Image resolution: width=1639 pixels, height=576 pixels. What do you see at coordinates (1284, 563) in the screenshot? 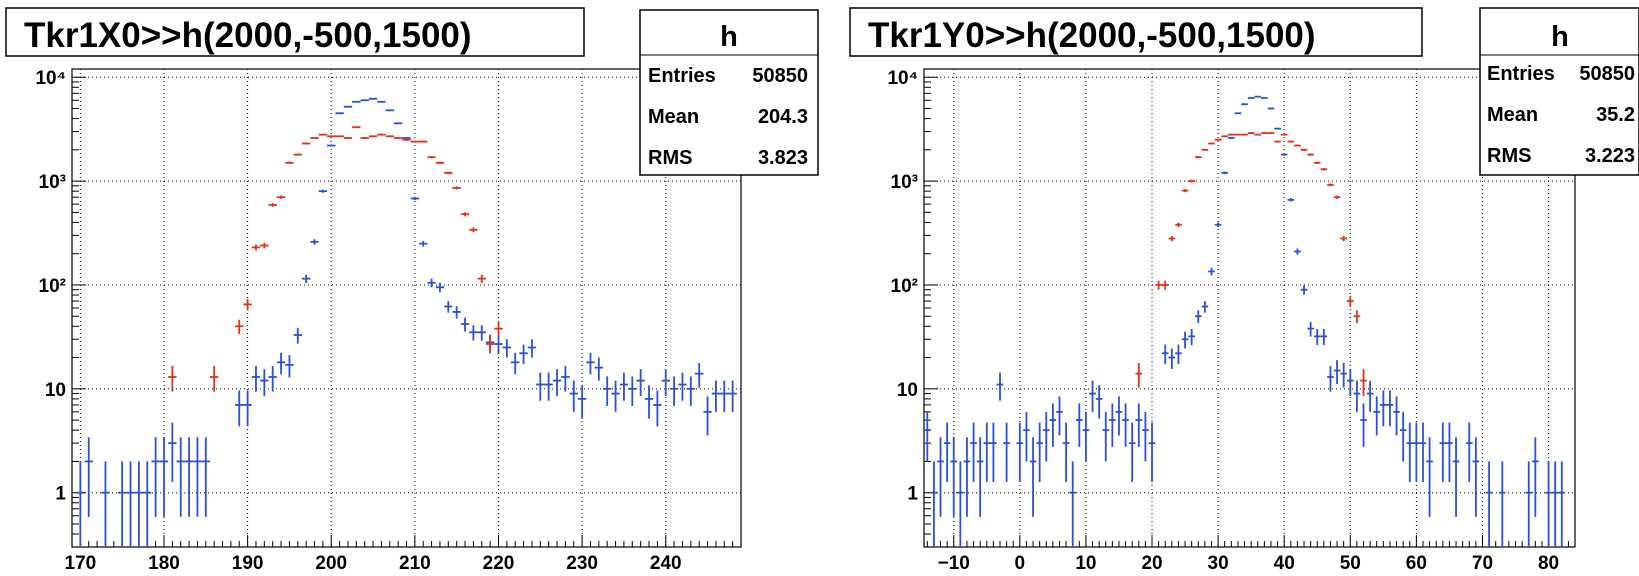
I see `x-tick-label: 40` at bounding box center [1284, 563].